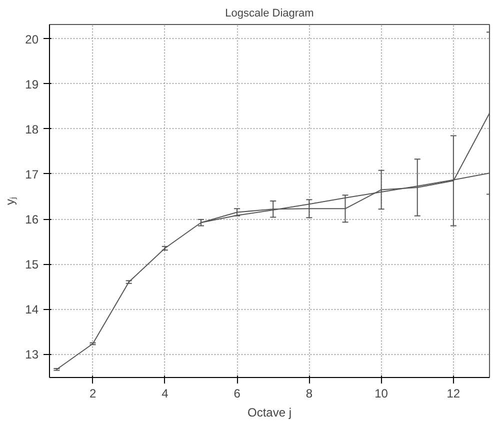  What do you see at coordinates (10, 201) in the screenshot?
I see `y-axis-title: yⱼ` at bounding box center [10, 201].